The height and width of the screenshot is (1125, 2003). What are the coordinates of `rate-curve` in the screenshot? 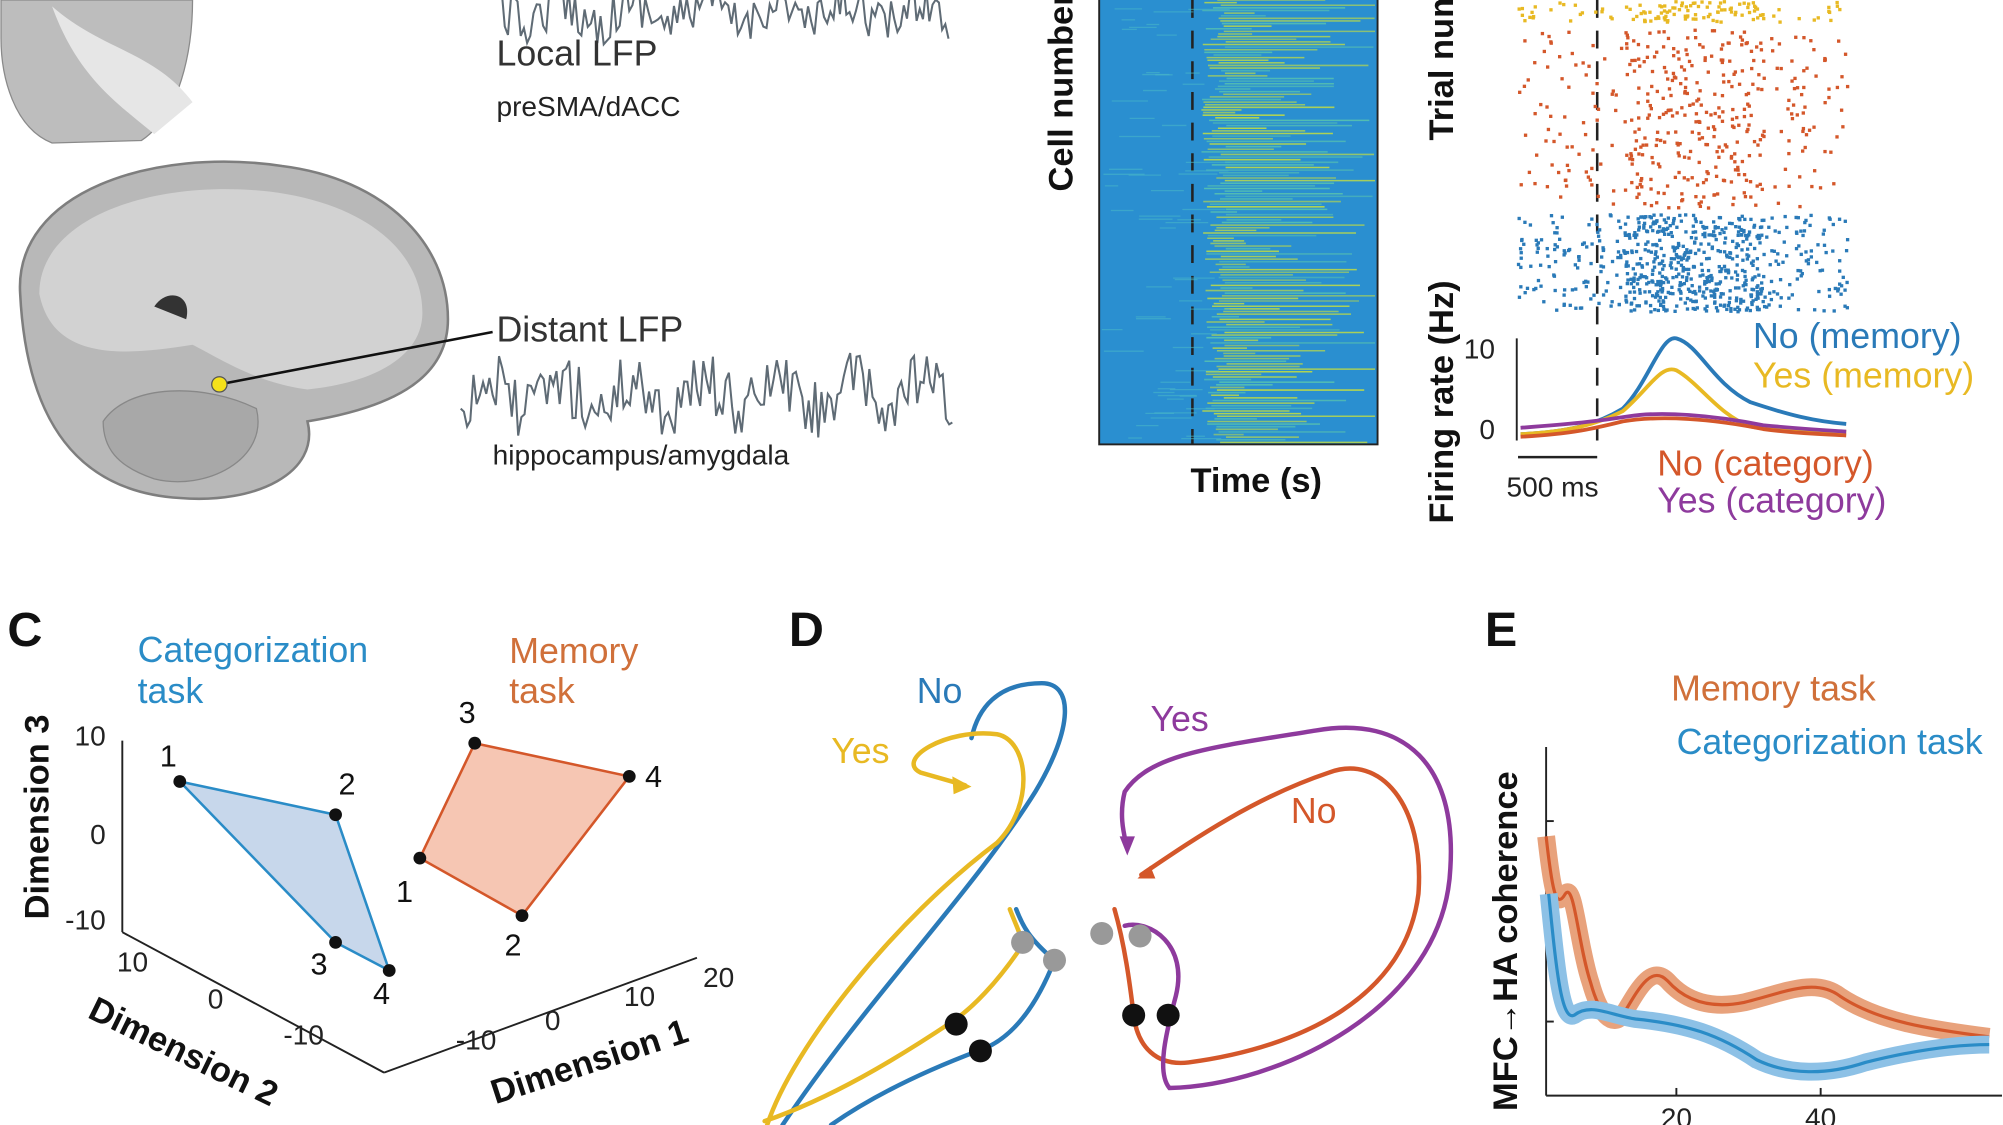 It's located at (1683, 427).